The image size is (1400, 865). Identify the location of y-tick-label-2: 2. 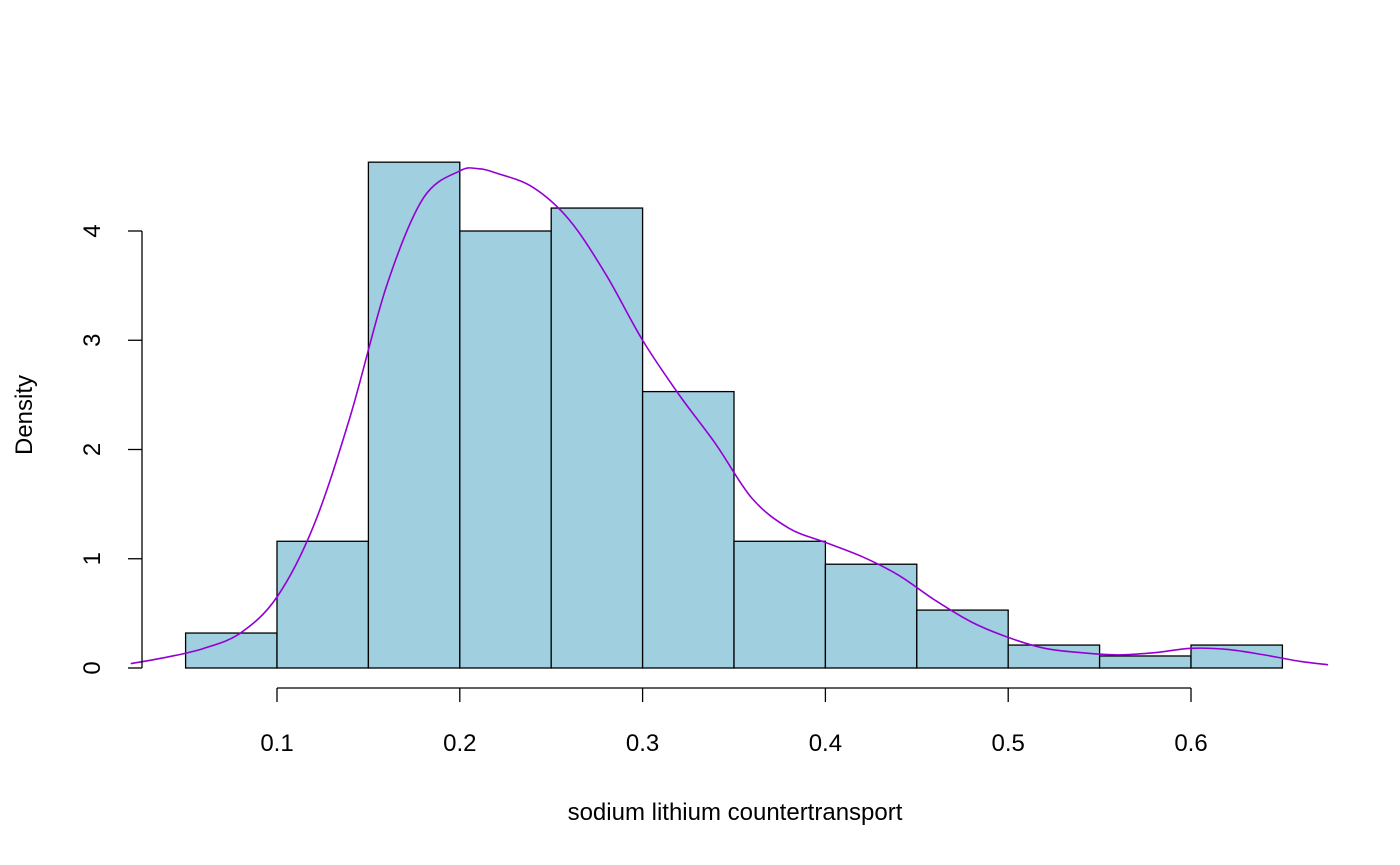
(92, 449).